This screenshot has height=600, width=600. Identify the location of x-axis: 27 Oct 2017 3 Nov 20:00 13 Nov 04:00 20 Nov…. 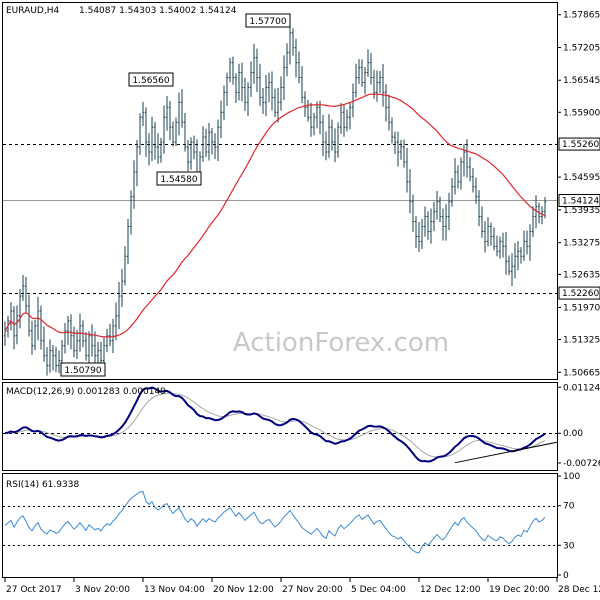
(302, 586).